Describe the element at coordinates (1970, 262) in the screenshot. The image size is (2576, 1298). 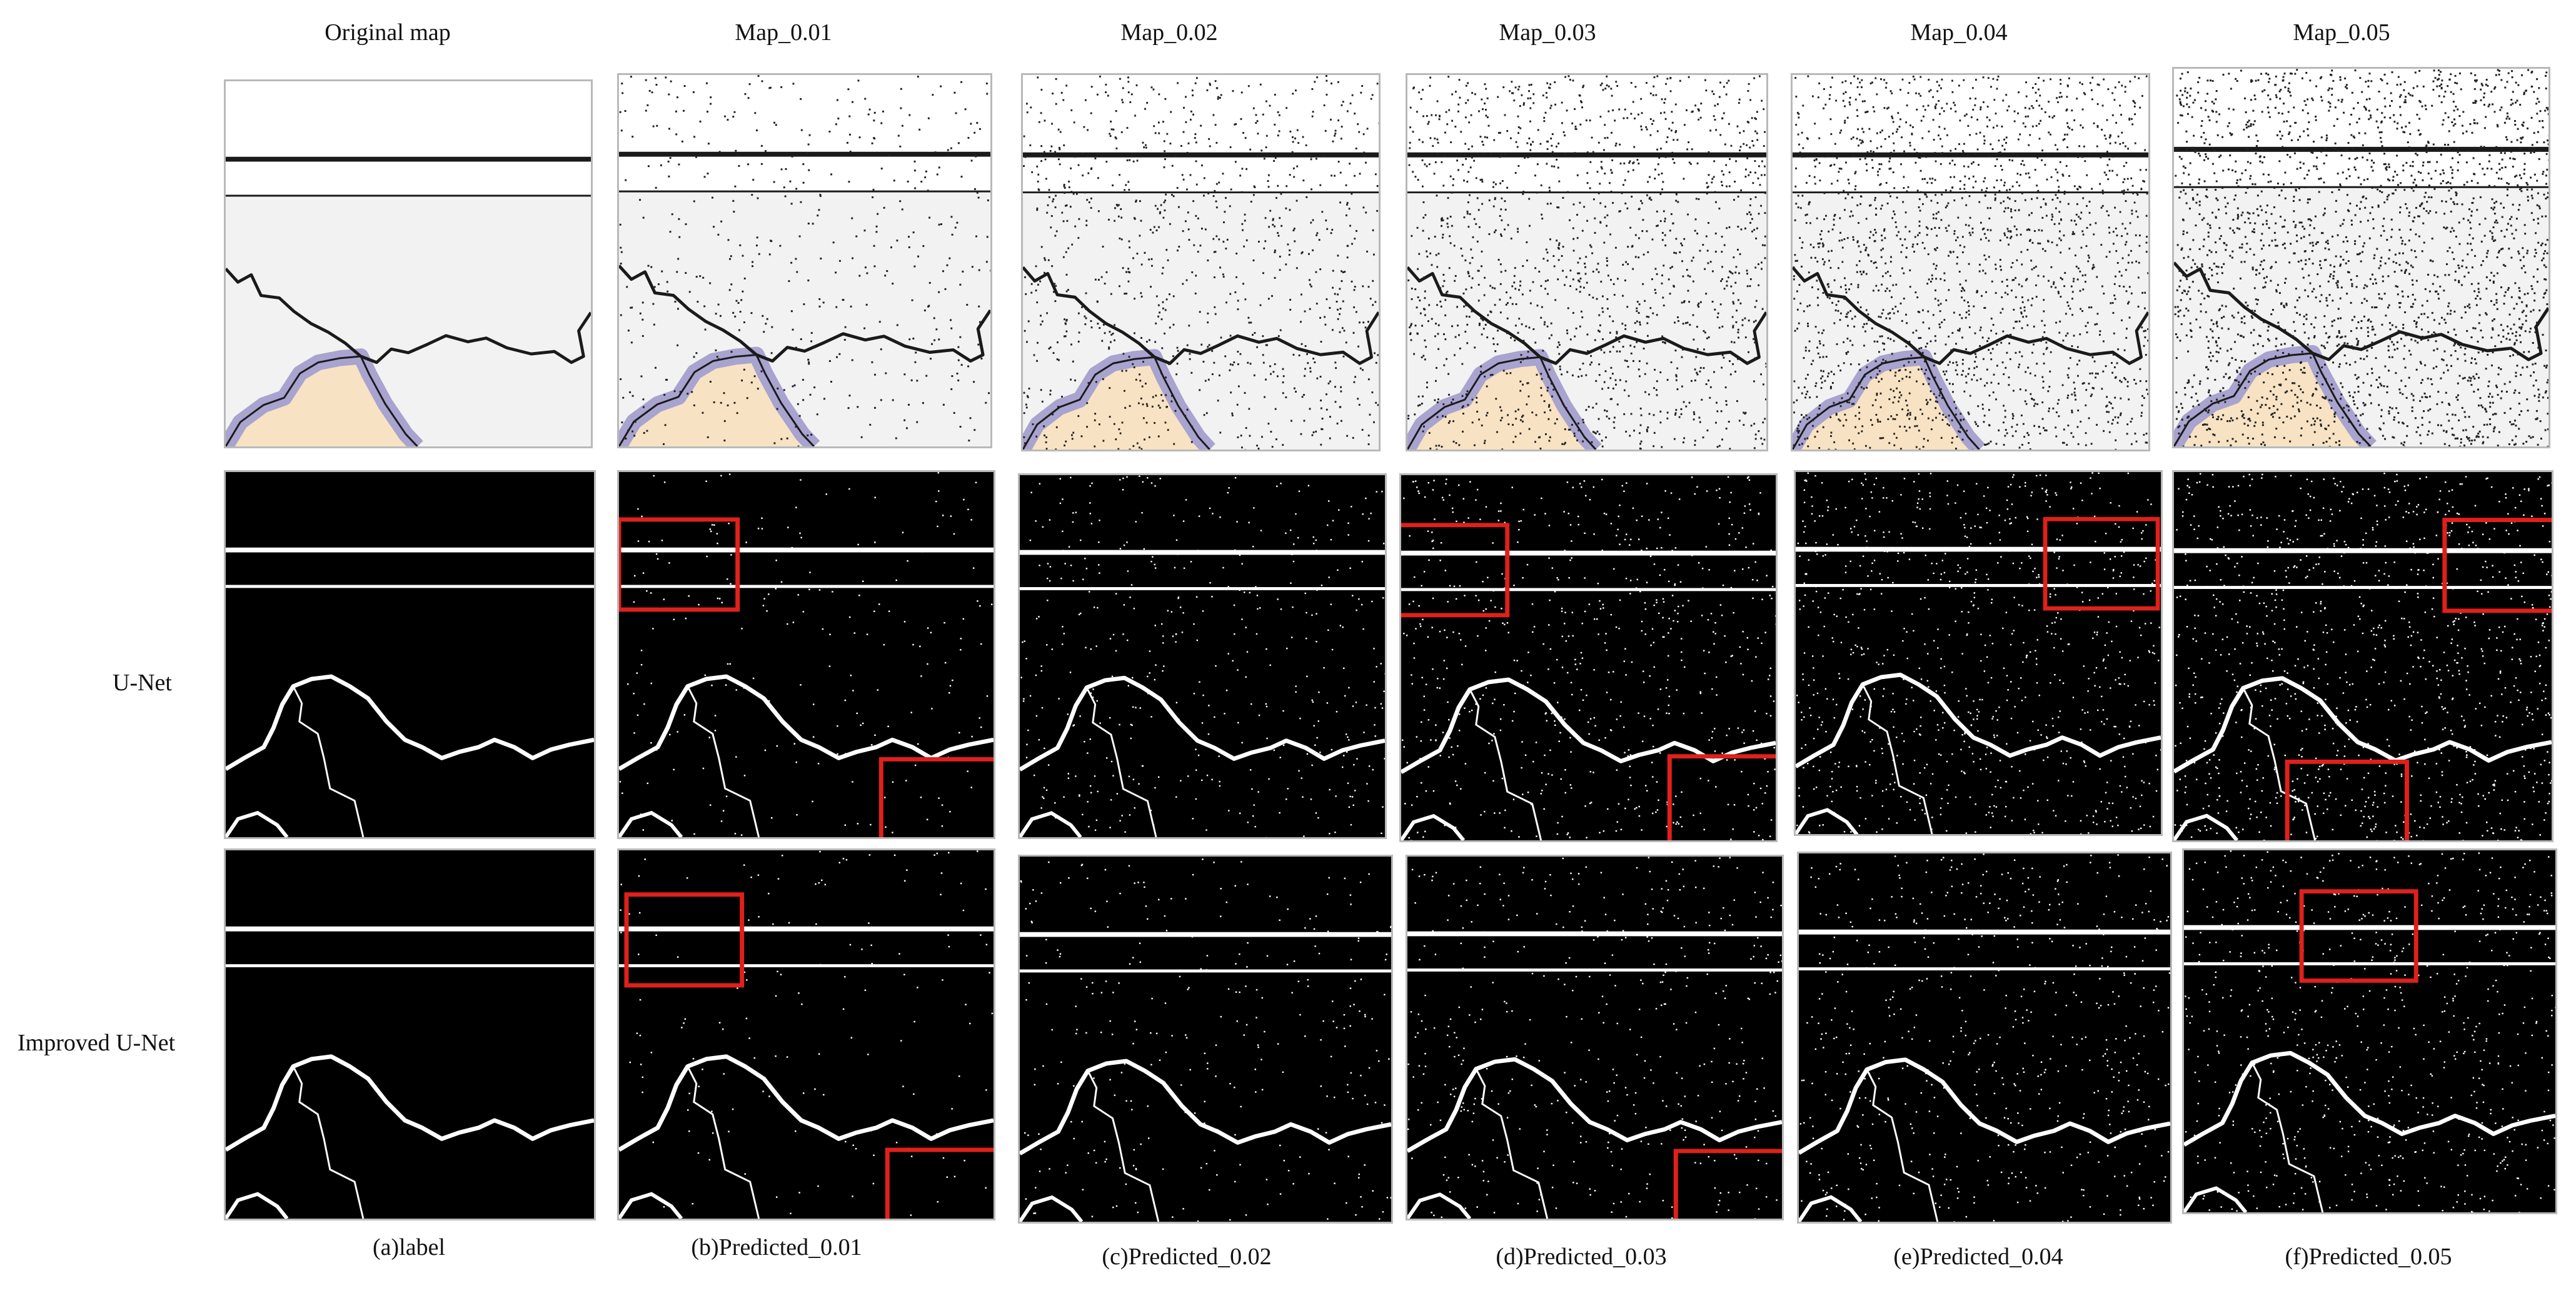
I see `map-panel-0.04` at that location.